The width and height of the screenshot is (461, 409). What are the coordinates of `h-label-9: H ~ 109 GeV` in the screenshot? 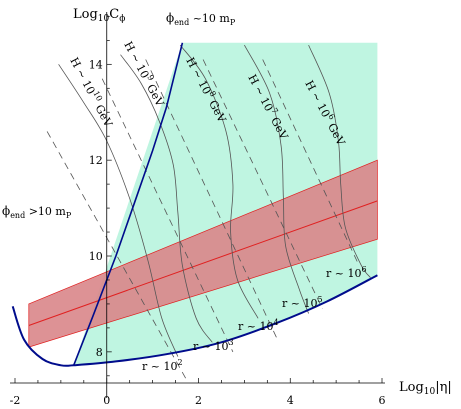 It's located at (144, 73).